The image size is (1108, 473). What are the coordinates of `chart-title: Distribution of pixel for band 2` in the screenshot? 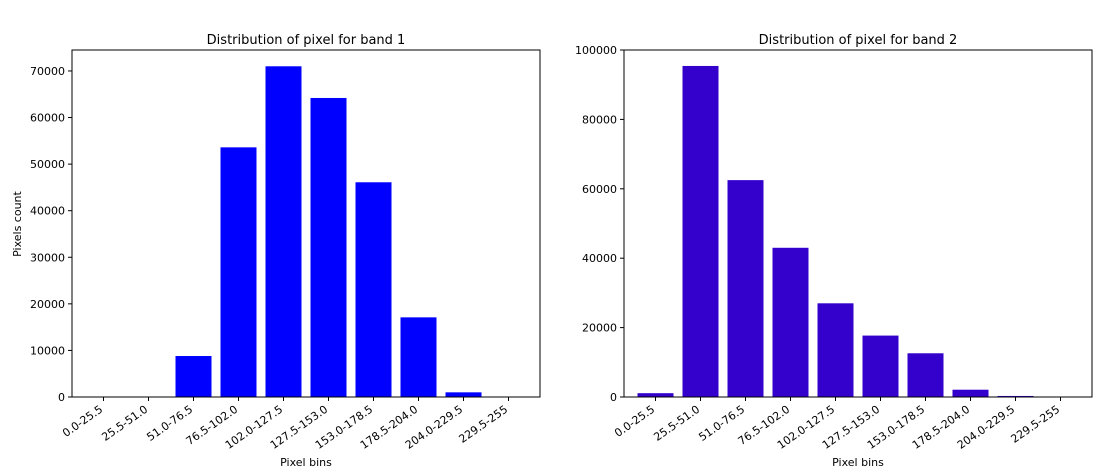 It's located at (858, 40).